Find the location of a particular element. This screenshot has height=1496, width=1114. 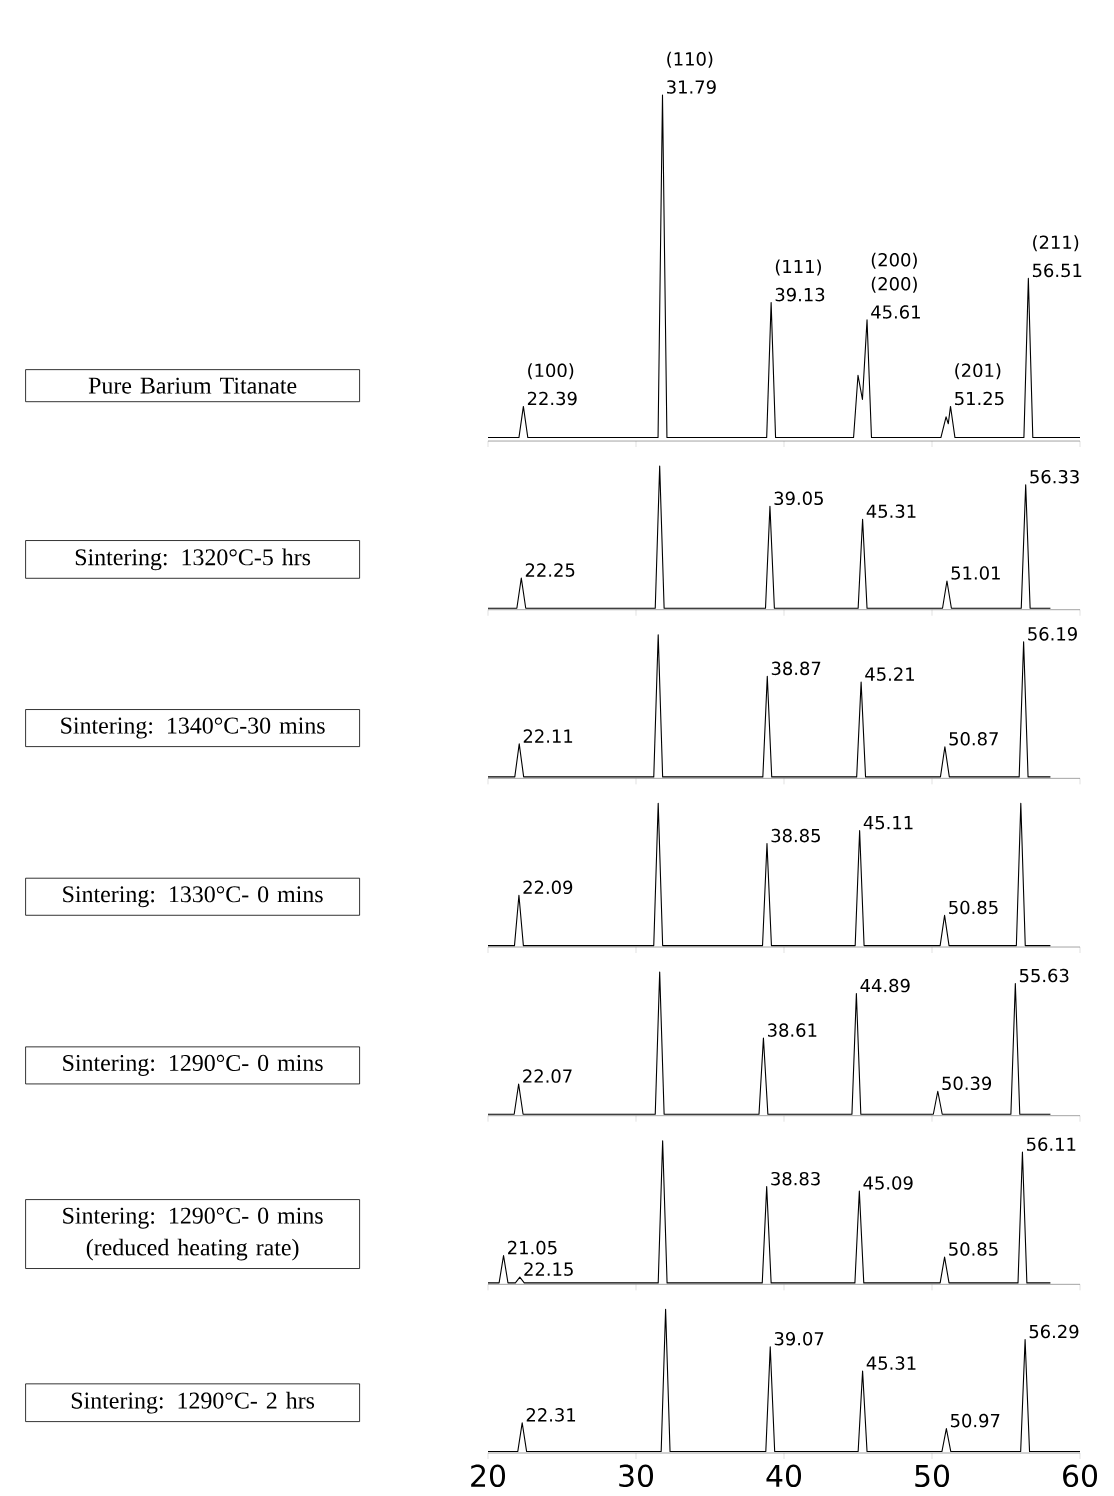

annotation: 38.61 is located at coordinates (792, 1030).